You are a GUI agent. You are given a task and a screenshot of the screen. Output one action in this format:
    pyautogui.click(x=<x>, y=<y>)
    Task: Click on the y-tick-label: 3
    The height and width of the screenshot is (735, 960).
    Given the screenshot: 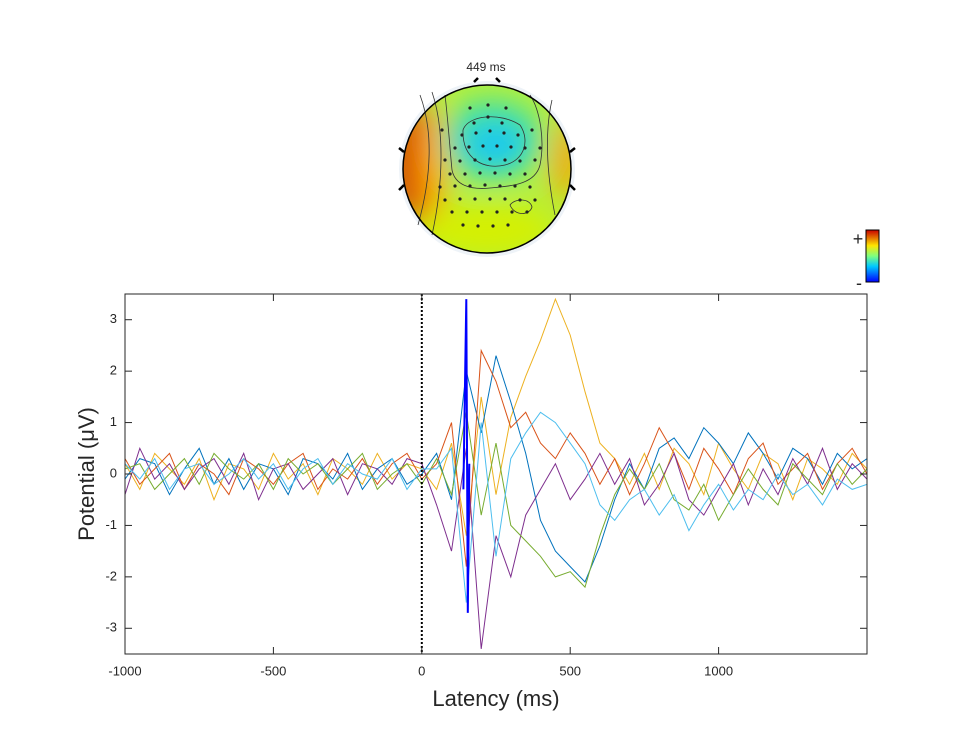 What is the action you would take?
    pyautogui.click(x=113, y=318)
    